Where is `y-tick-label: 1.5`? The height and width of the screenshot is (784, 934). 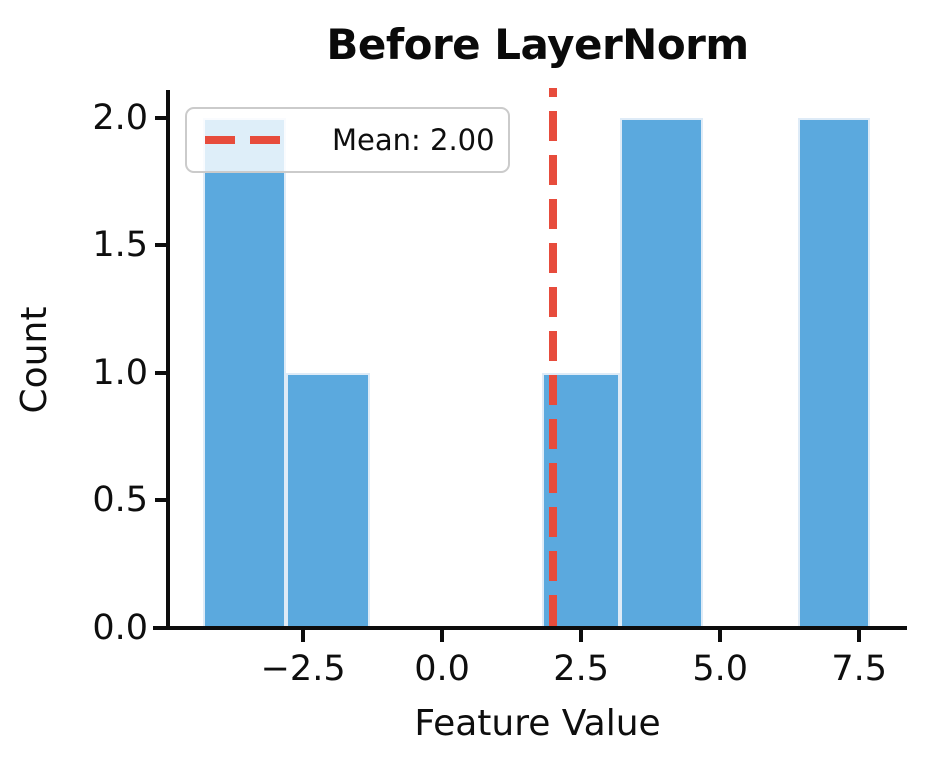 y-tick-label: 1.5 is located at coordinates (120, 244).